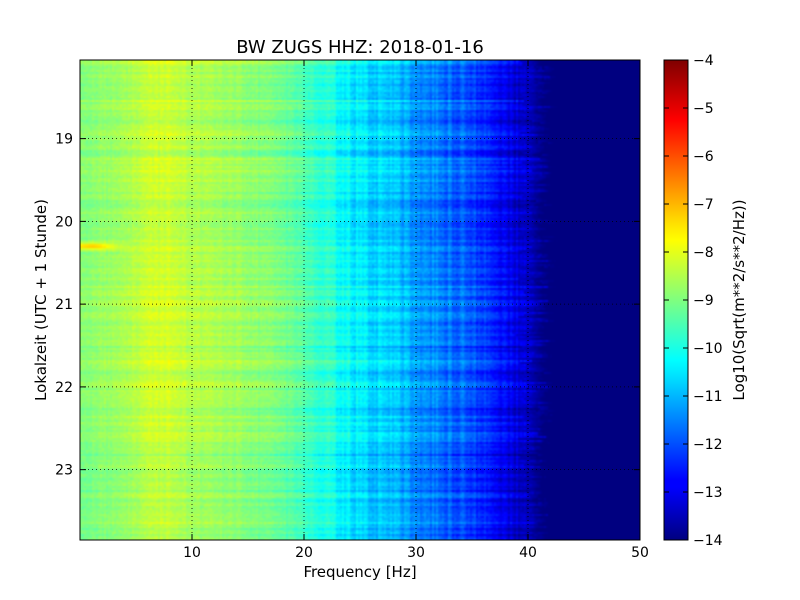 The image size is (800, 600). I want to click on x-tick-label: 10, so click(192, 553).